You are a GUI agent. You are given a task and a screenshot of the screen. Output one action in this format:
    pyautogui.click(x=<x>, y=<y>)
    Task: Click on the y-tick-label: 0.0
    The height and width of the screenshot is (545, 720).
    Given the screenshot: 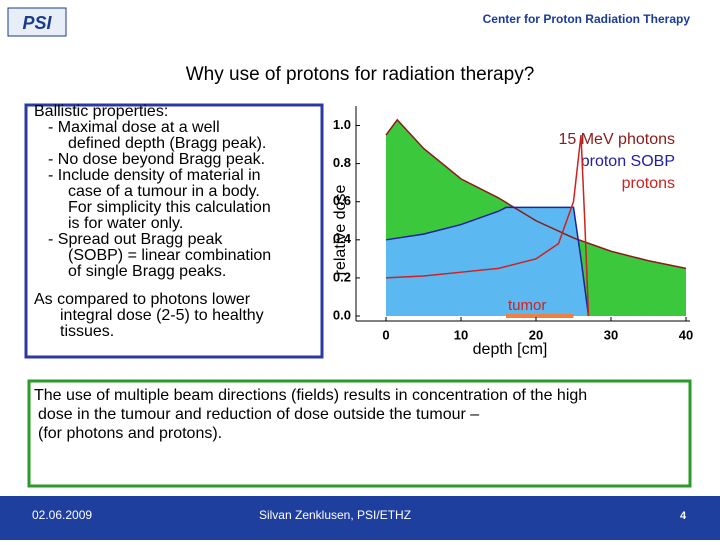 What is the action you would take?
    pyautogui.click(x=342, y=314)
    